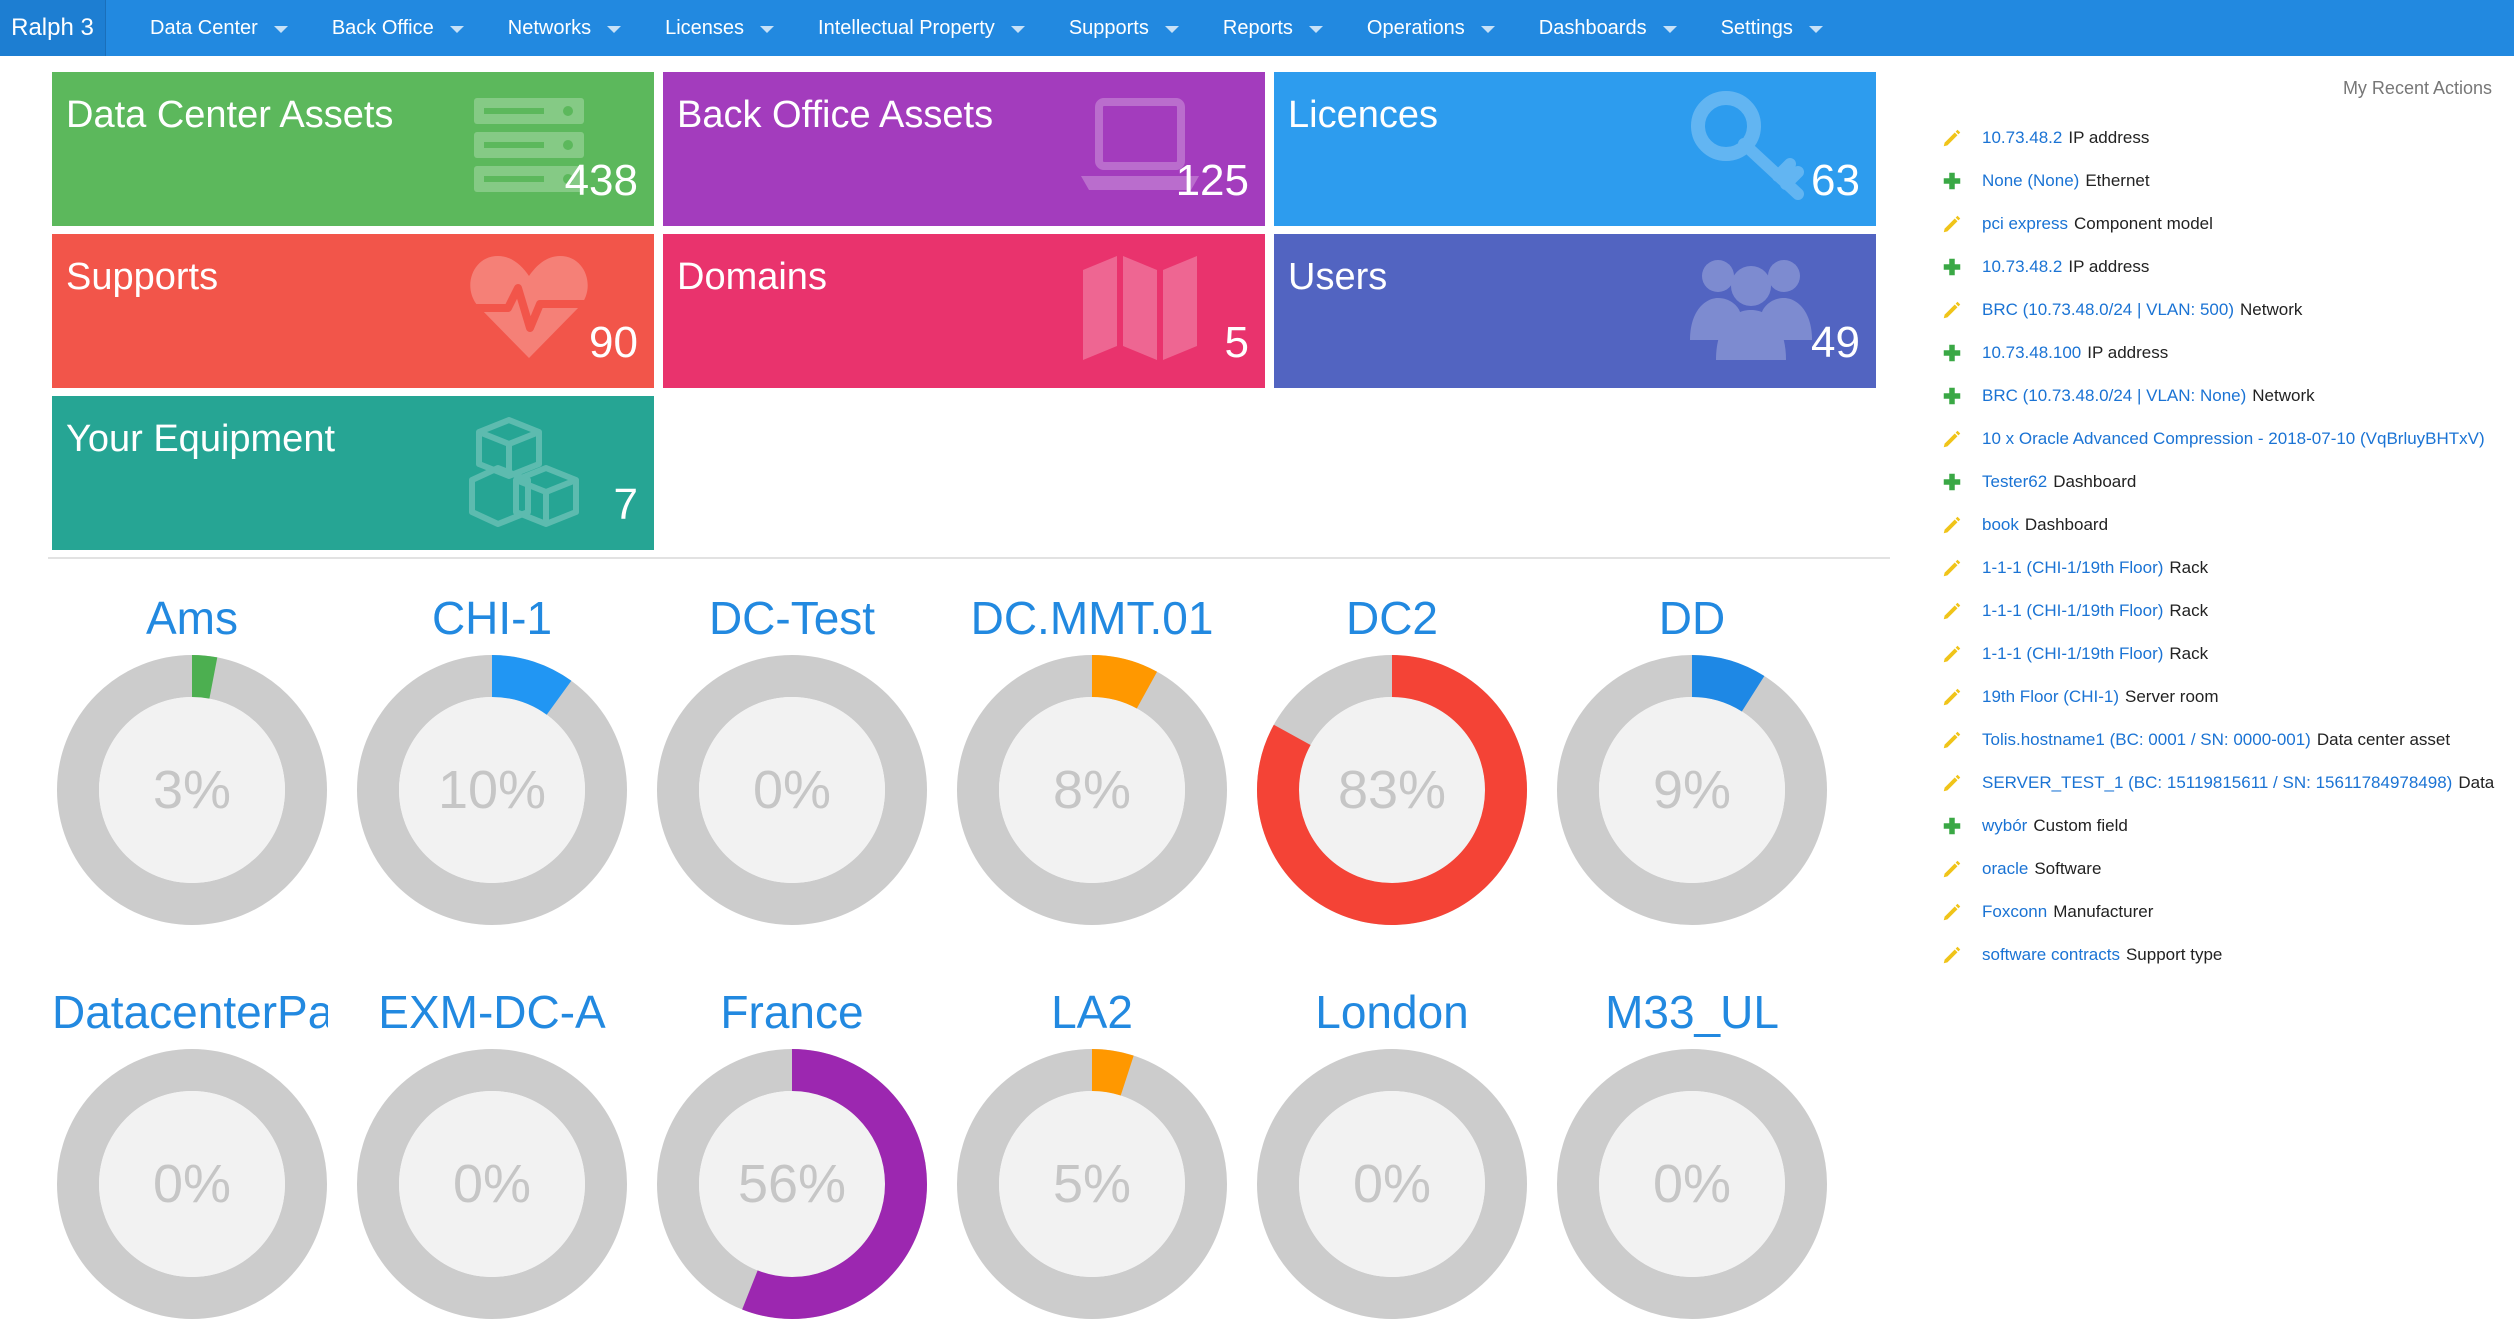 This screenshot has width=2514, height=1326. I want to click on donut-dc-test: DC-Test 0%, so click(792, 757).